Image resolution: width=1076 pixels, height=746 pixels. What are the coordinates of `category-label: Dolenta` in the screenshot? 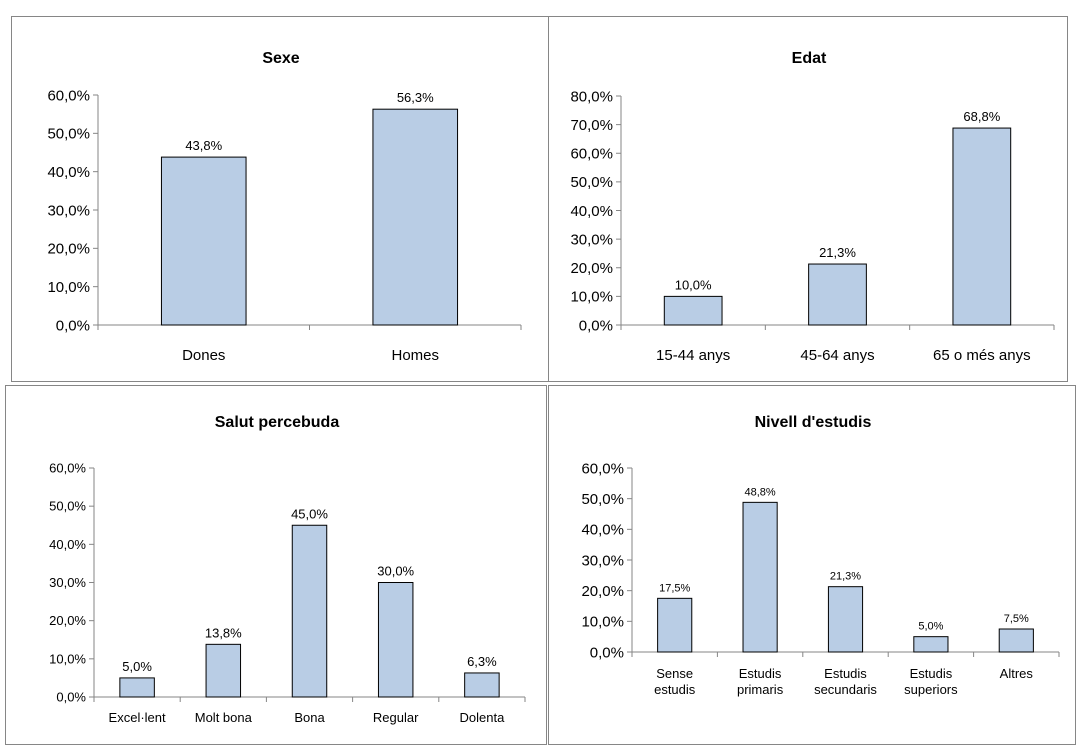 It's located at (482, 717).